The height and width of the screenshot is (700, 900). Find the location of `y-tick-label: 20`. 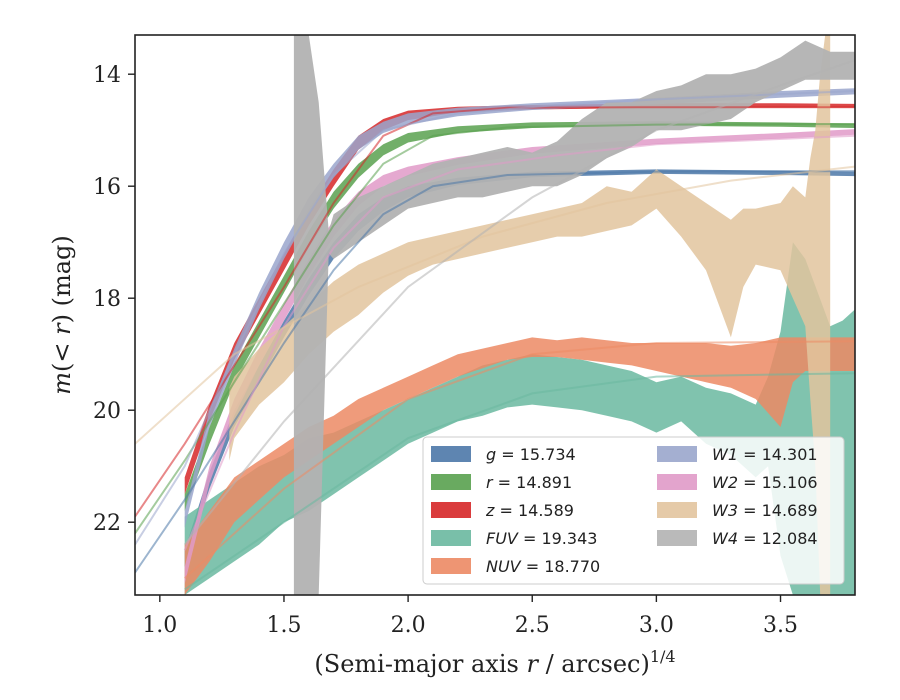

y-tick-label: 20 is located at coordinates (107, 411).